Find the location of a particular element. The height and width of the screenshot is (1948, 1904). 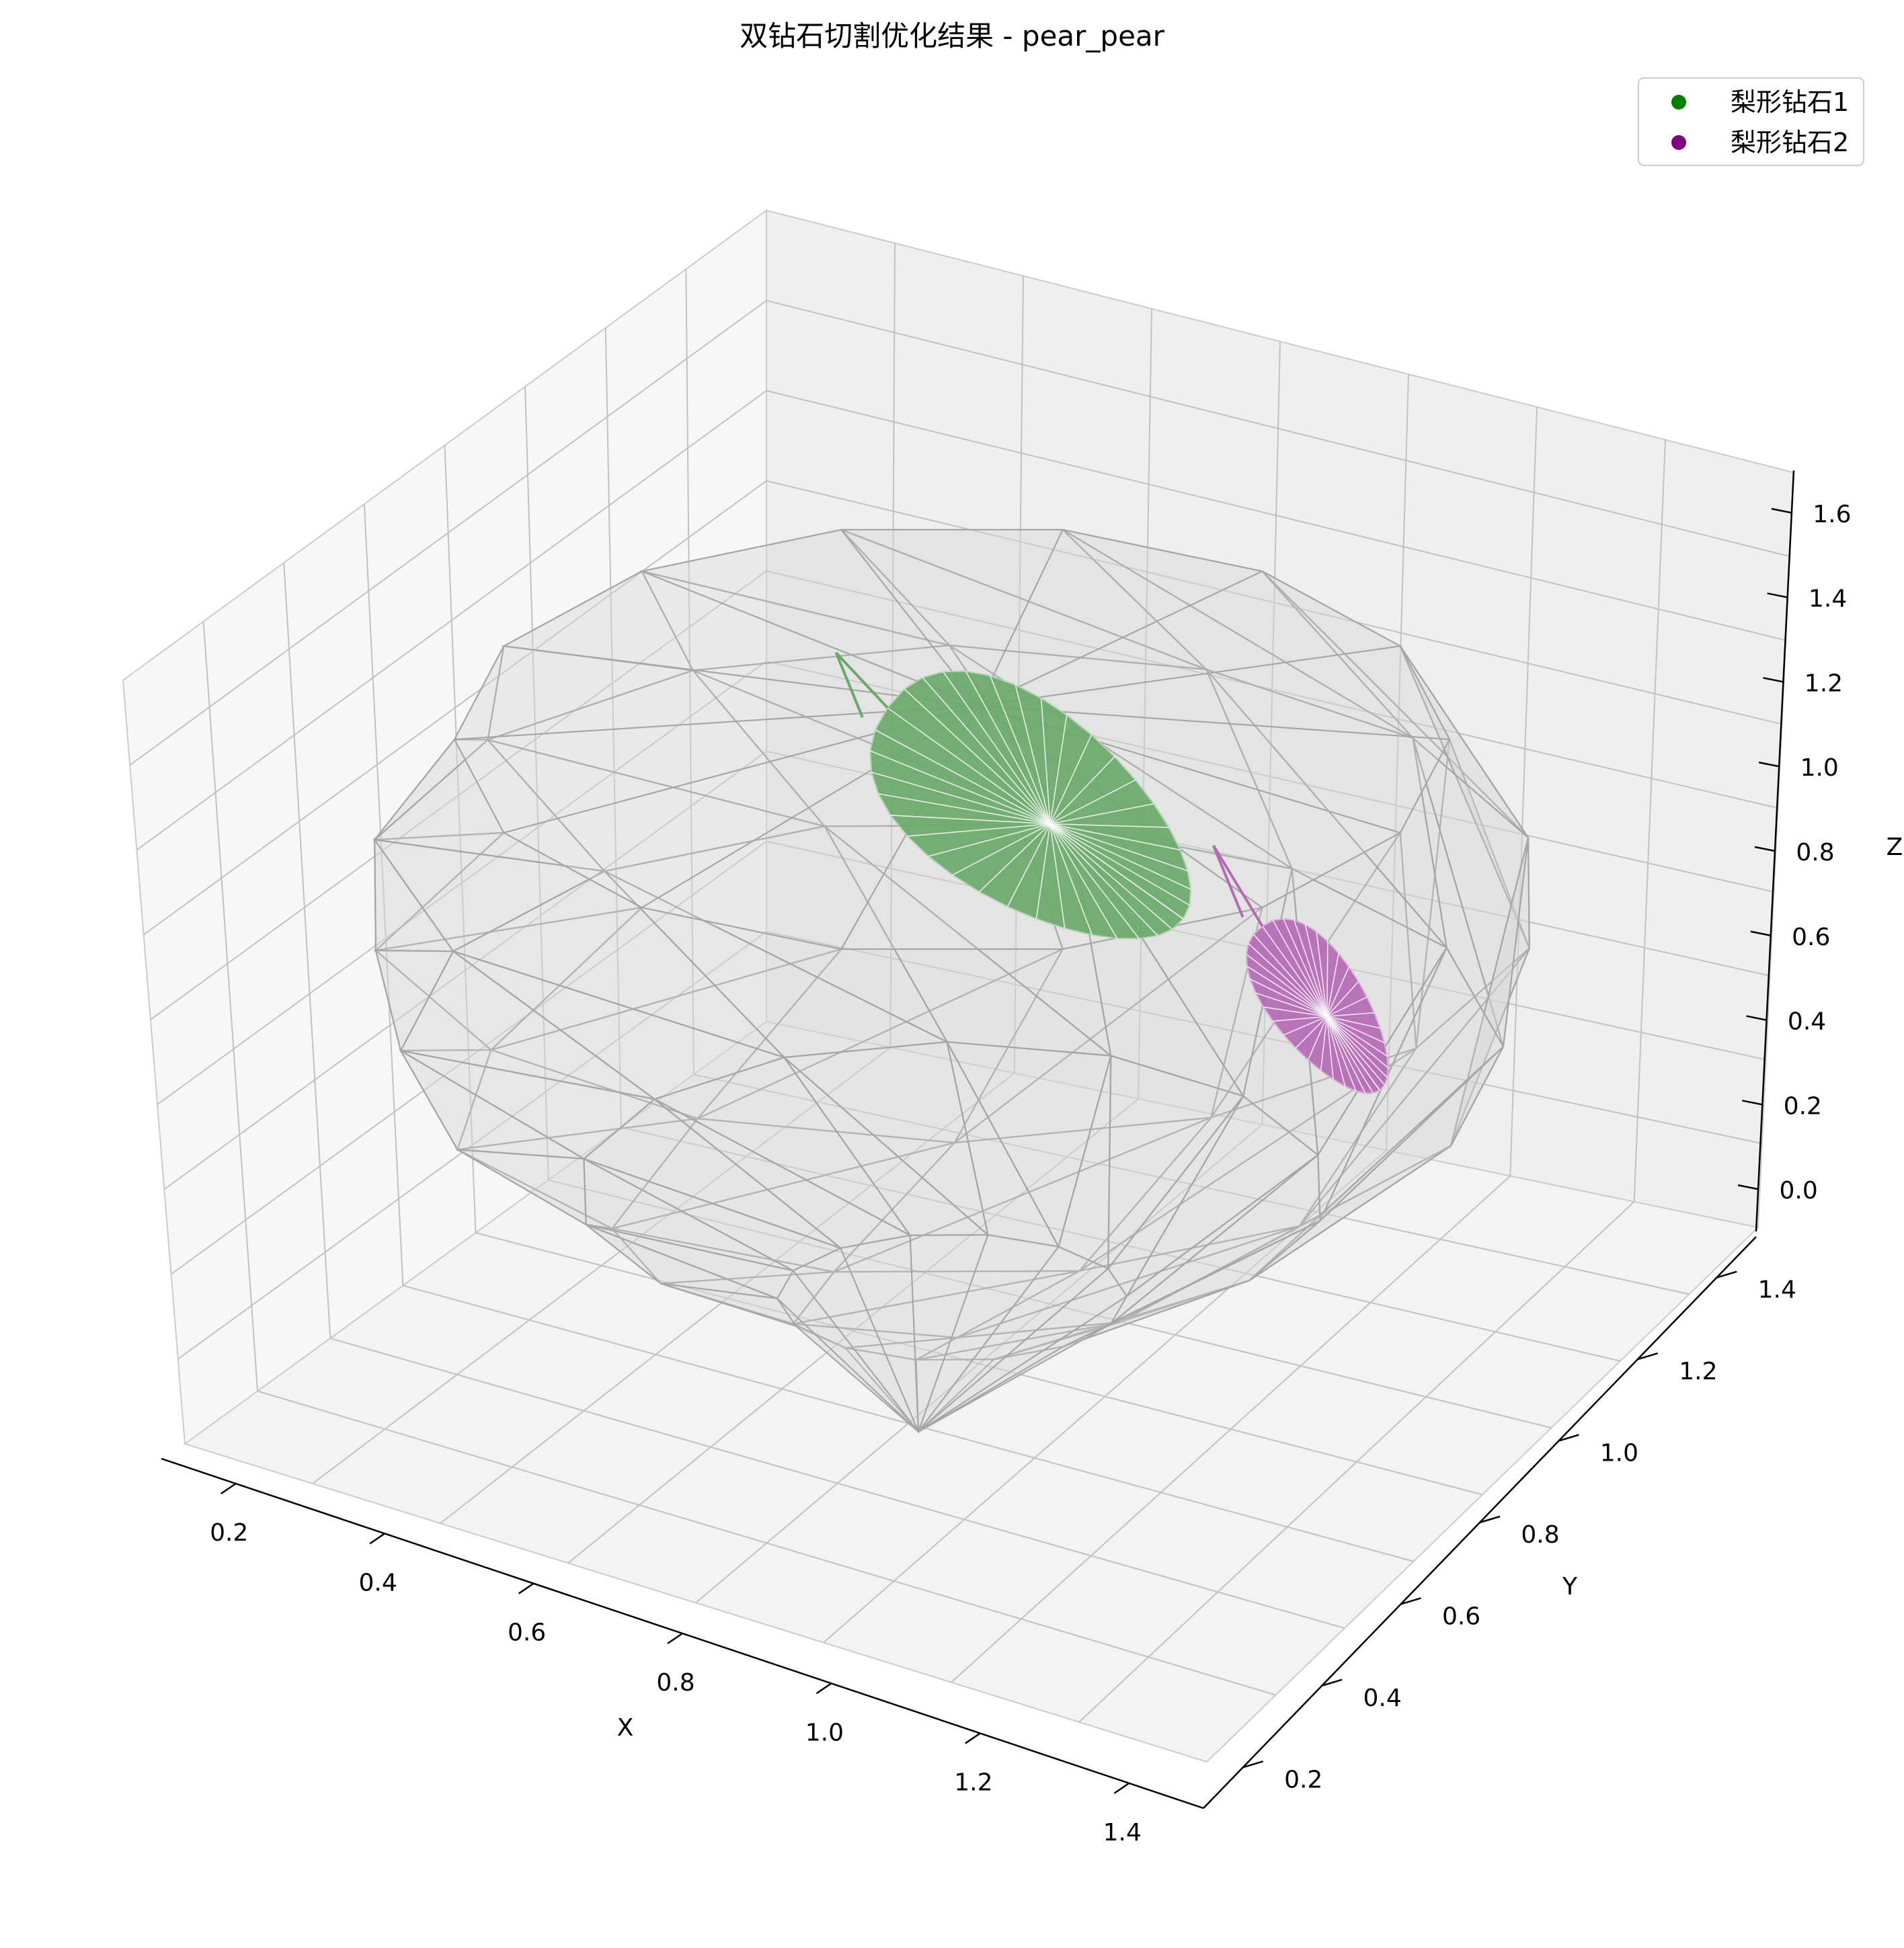

x-axis-ticks: 0.2 0.4 0.6 0.8 1.0 1.2 1.4 is located at coordinates (676, 1664).